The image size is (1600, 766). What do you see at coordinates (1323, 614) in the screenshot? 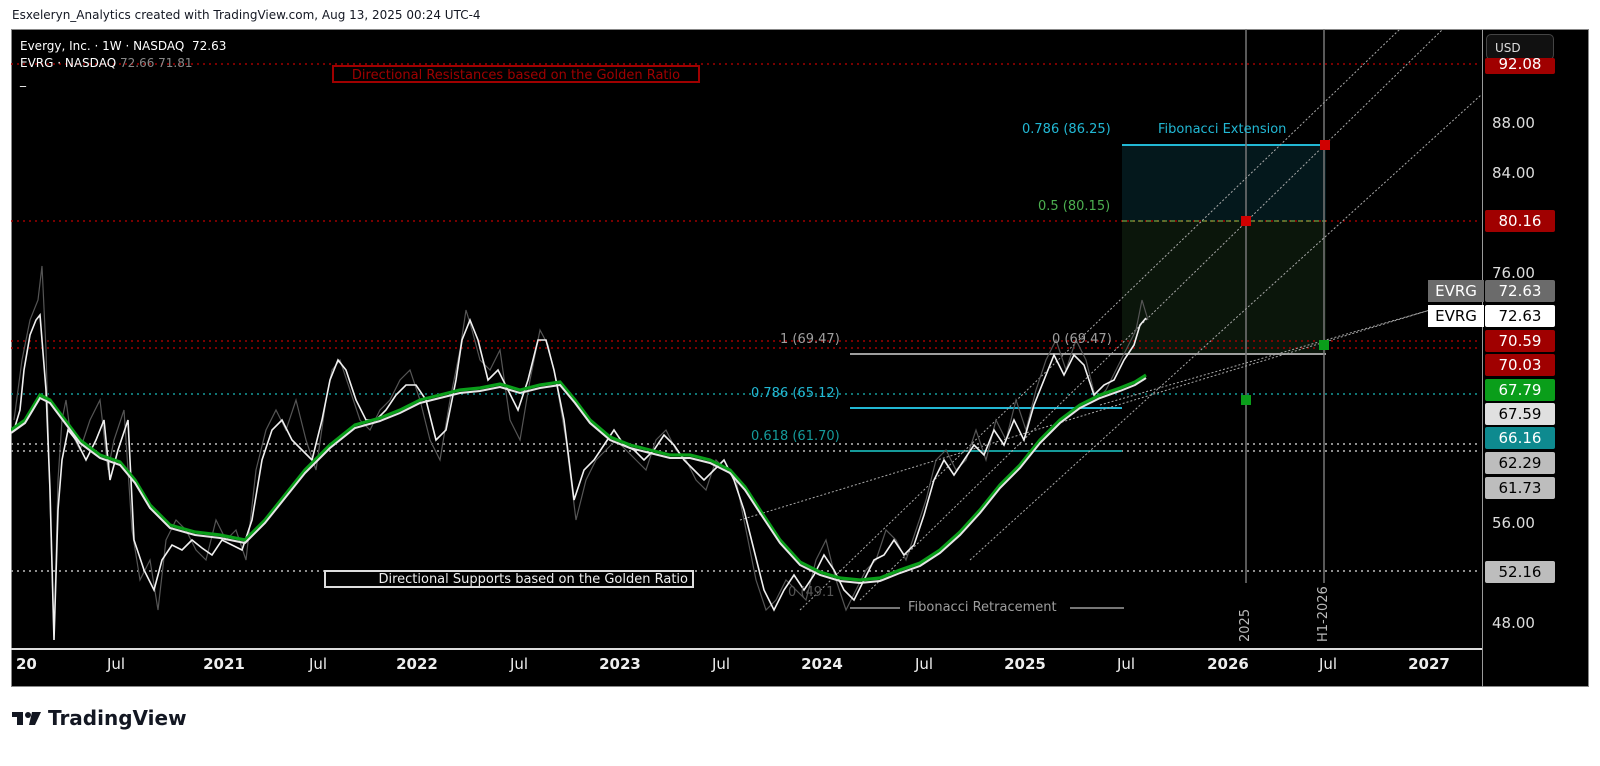
I see `vertical-label-h1-2026: H1-2026` at bounding box center [1323, 614].